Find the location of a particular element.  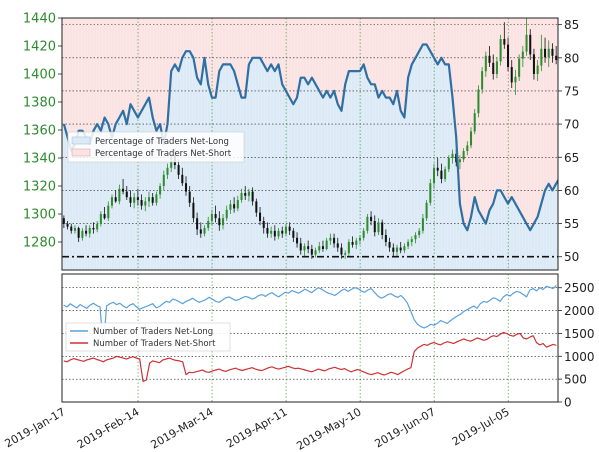

left-tick-label: 1340 is located at coordinates (39, 159).